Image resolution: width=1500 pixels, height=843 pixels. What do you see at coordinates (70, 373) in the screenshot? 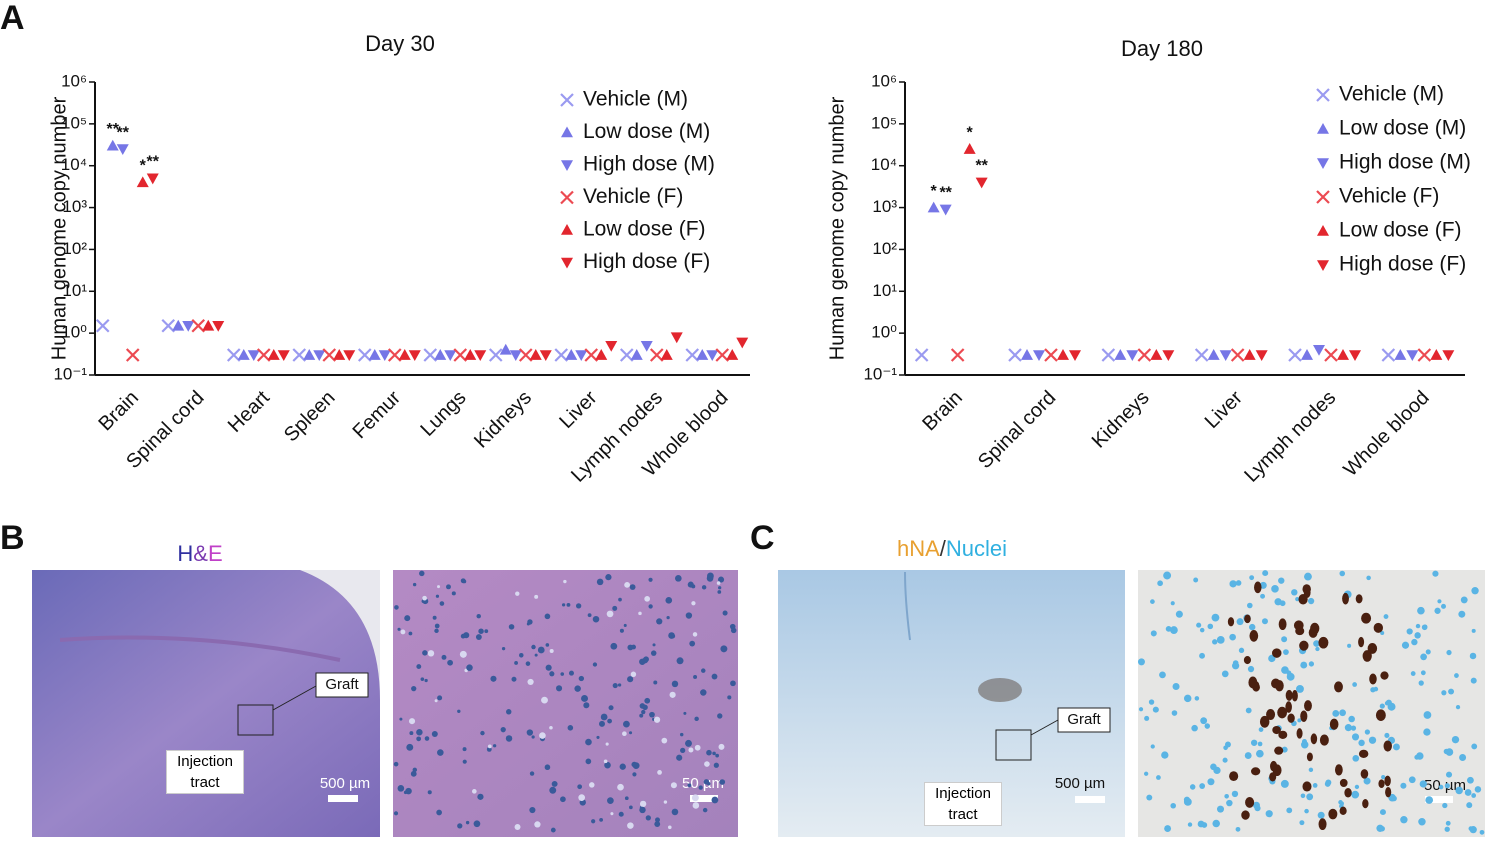
I see `y-tick-label: 10⁻¹` at bounding box center [70, 373].